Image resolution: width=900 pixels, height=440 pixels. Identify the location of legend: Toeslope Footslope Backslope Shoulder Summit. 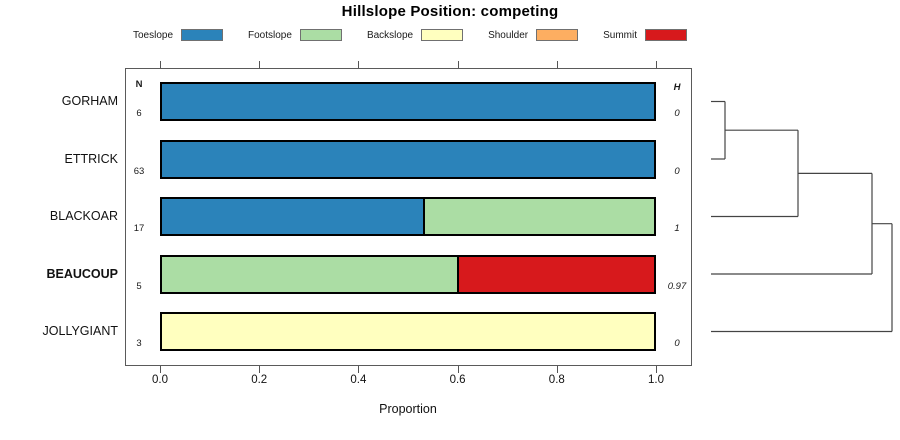
(410, 35).